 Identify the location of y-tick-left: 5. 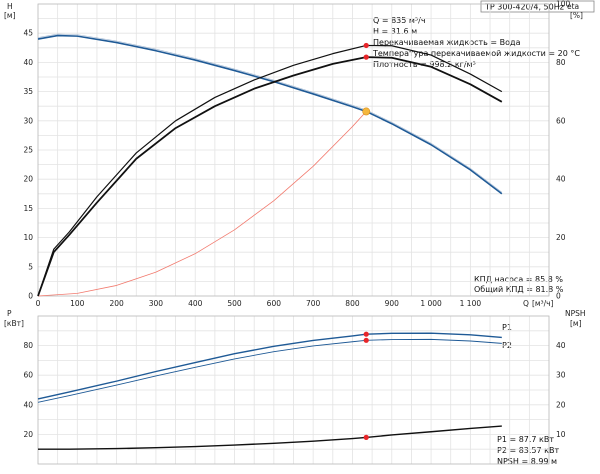
(30, 266).